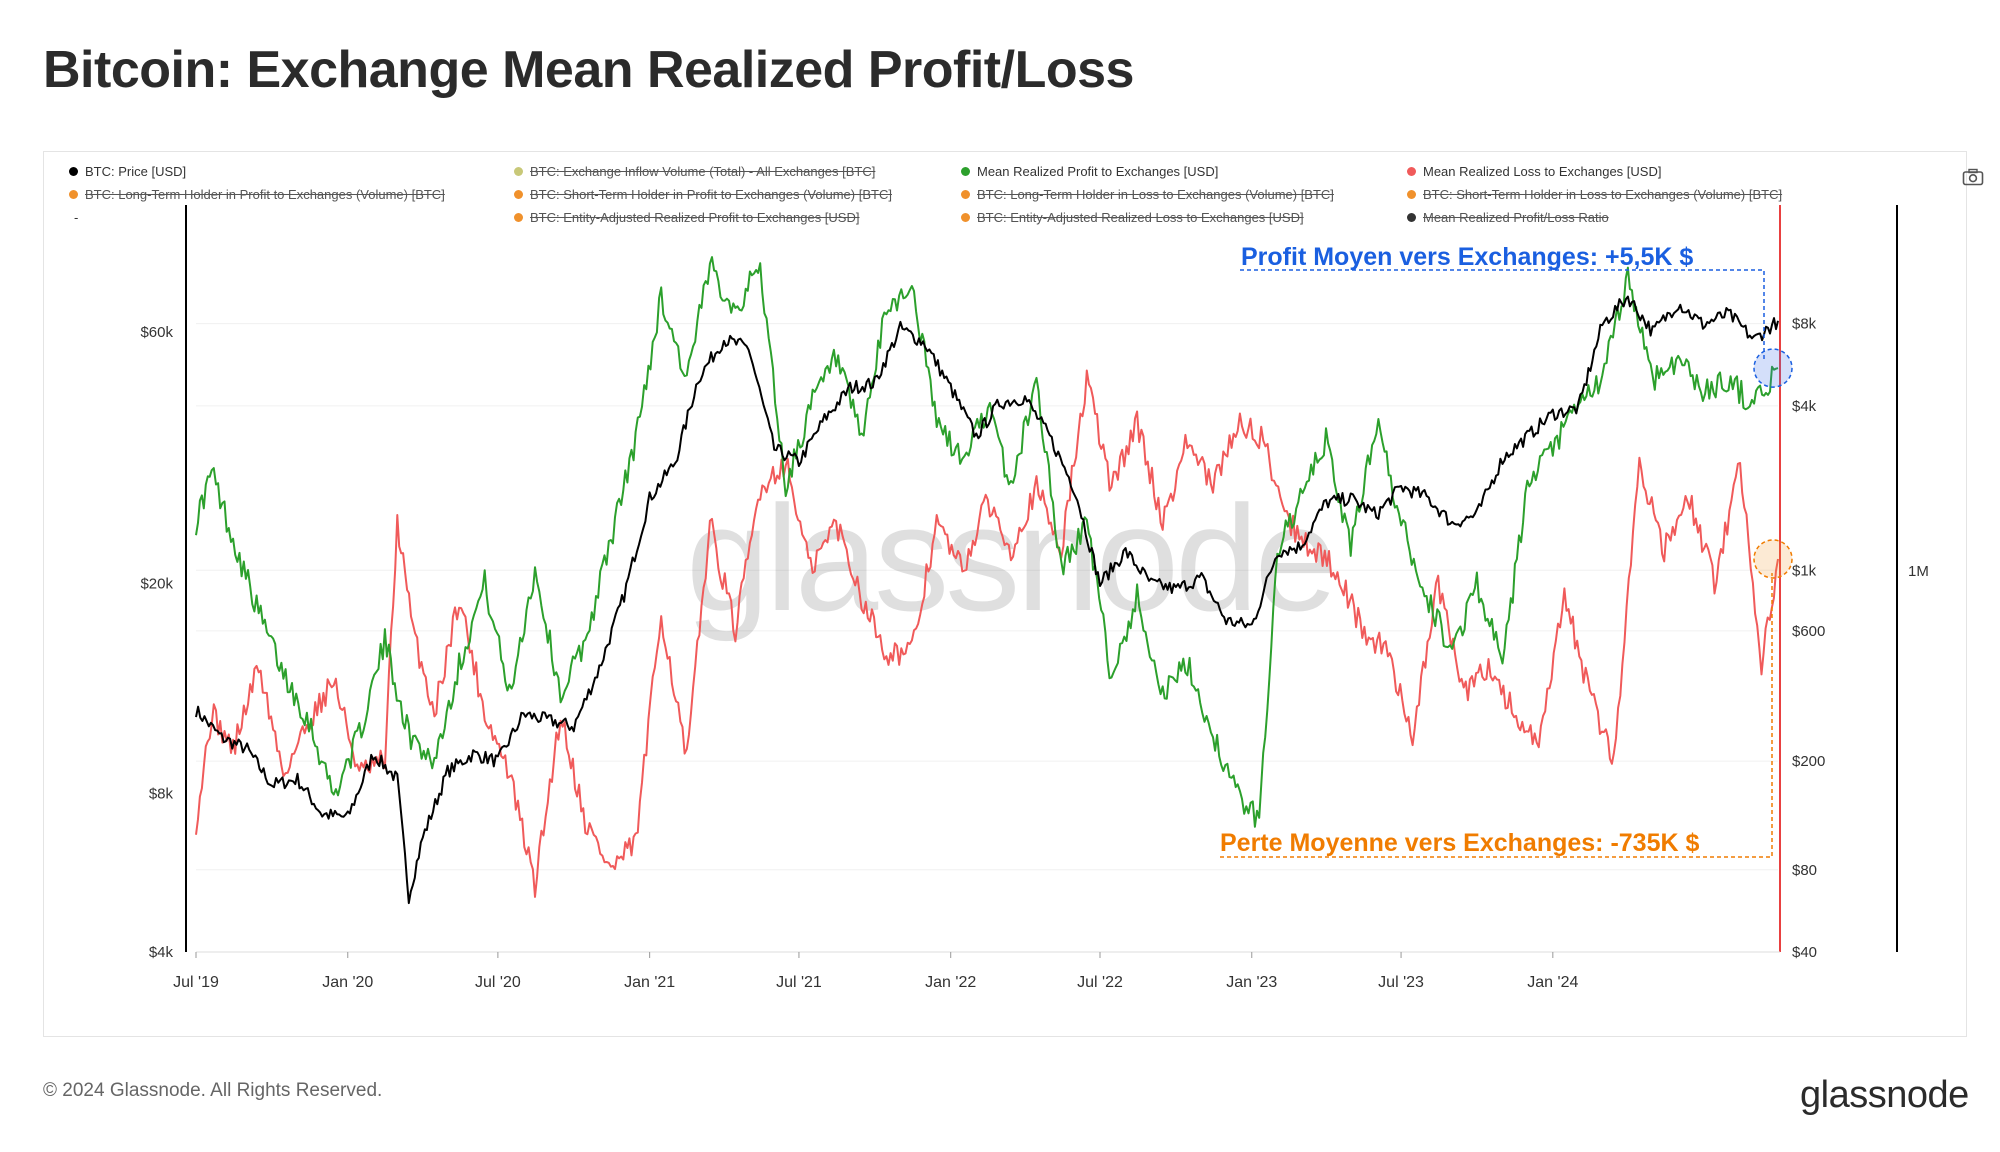 The width and height of the screenshot is (2000, 1152). I want to click on legend-label: Mean Realized Loss to Exchanges [USD], so click(1542, 171).